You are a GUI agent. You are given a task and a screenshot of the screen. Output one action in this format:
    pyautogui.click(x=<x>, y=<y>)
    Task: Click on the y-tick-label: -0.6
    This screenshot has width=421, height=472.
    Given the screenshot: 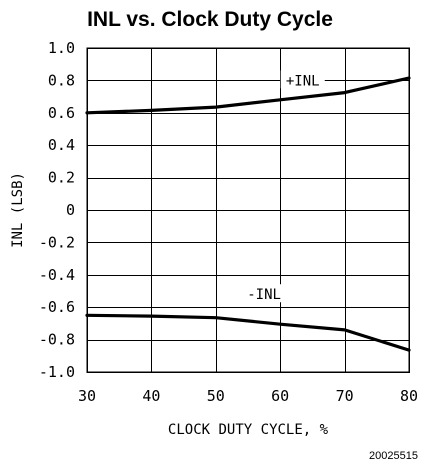 What is the action you would take?
    pyautogui.click(x=57, y=307)
    